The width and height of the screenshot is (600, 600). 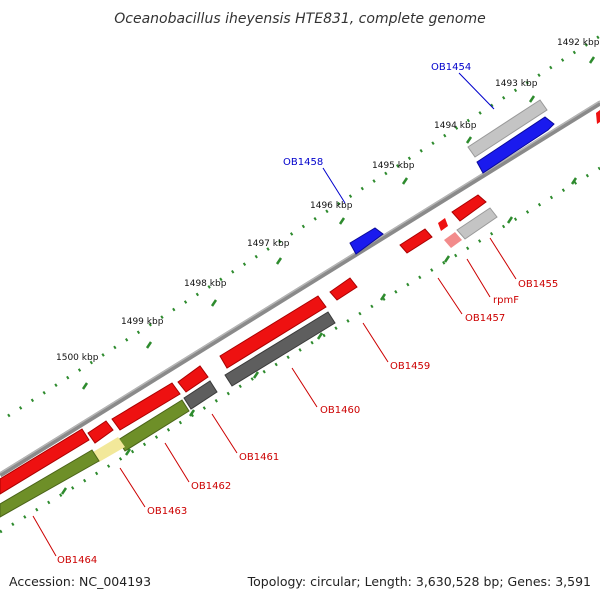 I want to click on accession-text: Accession: NC_004193, so click(x=80, y=581).